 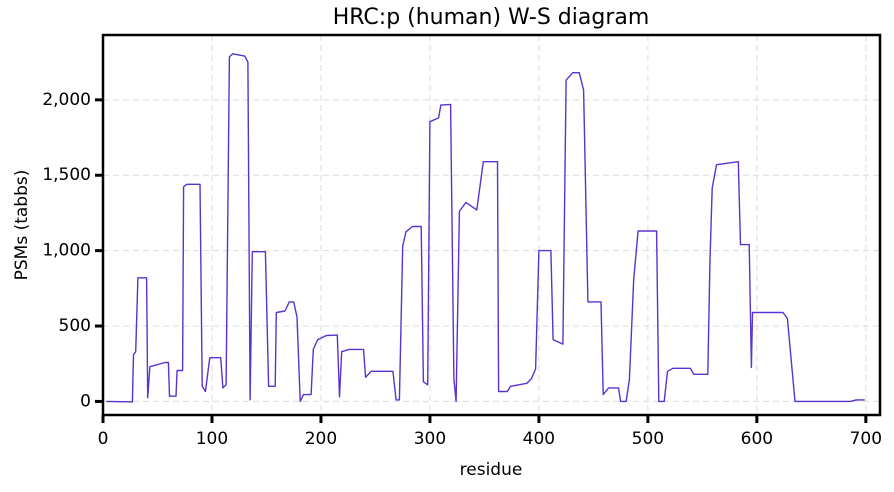 I want to click on y-tick-label: 1,000, so click(x=66, y=251).